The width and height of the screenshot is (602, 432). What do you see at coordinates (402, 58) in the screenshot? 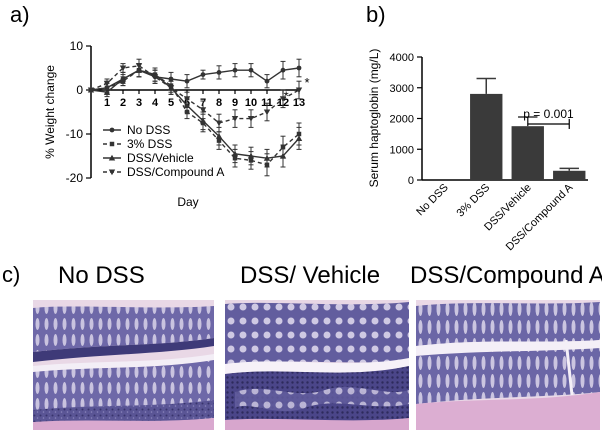
I see `y-tick-label: 4000` at bounding box center [402, 58].